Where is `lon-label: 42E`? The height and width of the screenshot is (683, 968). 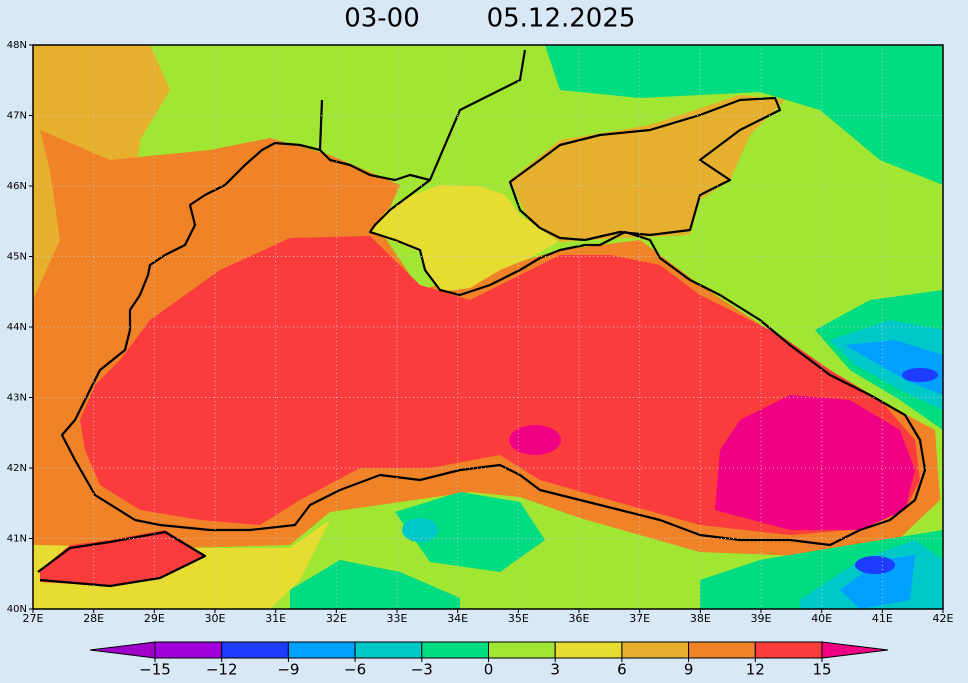 lon-label: 42E is located at coordinates (943, 618).